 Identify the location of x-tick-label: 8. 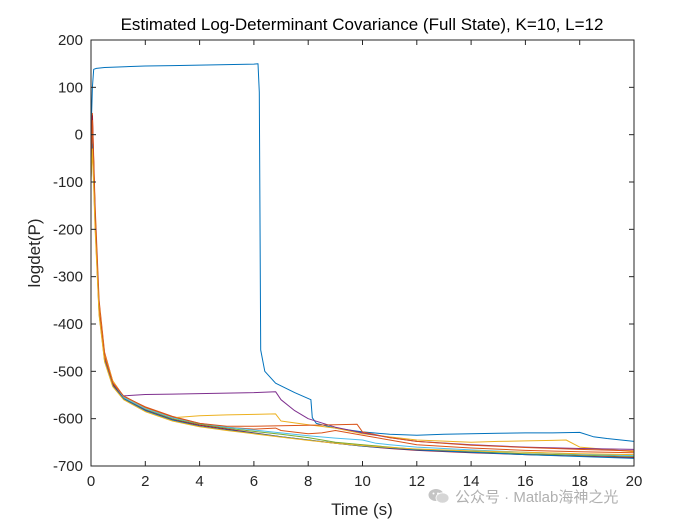
(308, 481).